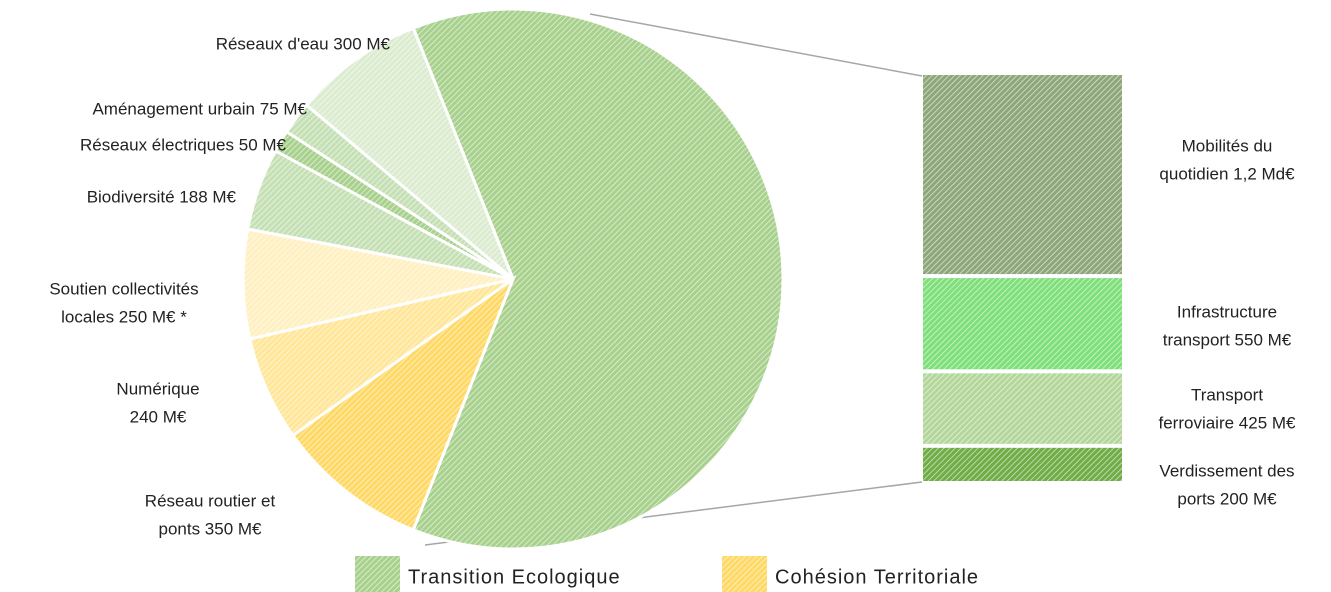 The height and width of the screenshot is (592, 1331). I want to click on bar-label: Mobilités du, so click(1227, 145).